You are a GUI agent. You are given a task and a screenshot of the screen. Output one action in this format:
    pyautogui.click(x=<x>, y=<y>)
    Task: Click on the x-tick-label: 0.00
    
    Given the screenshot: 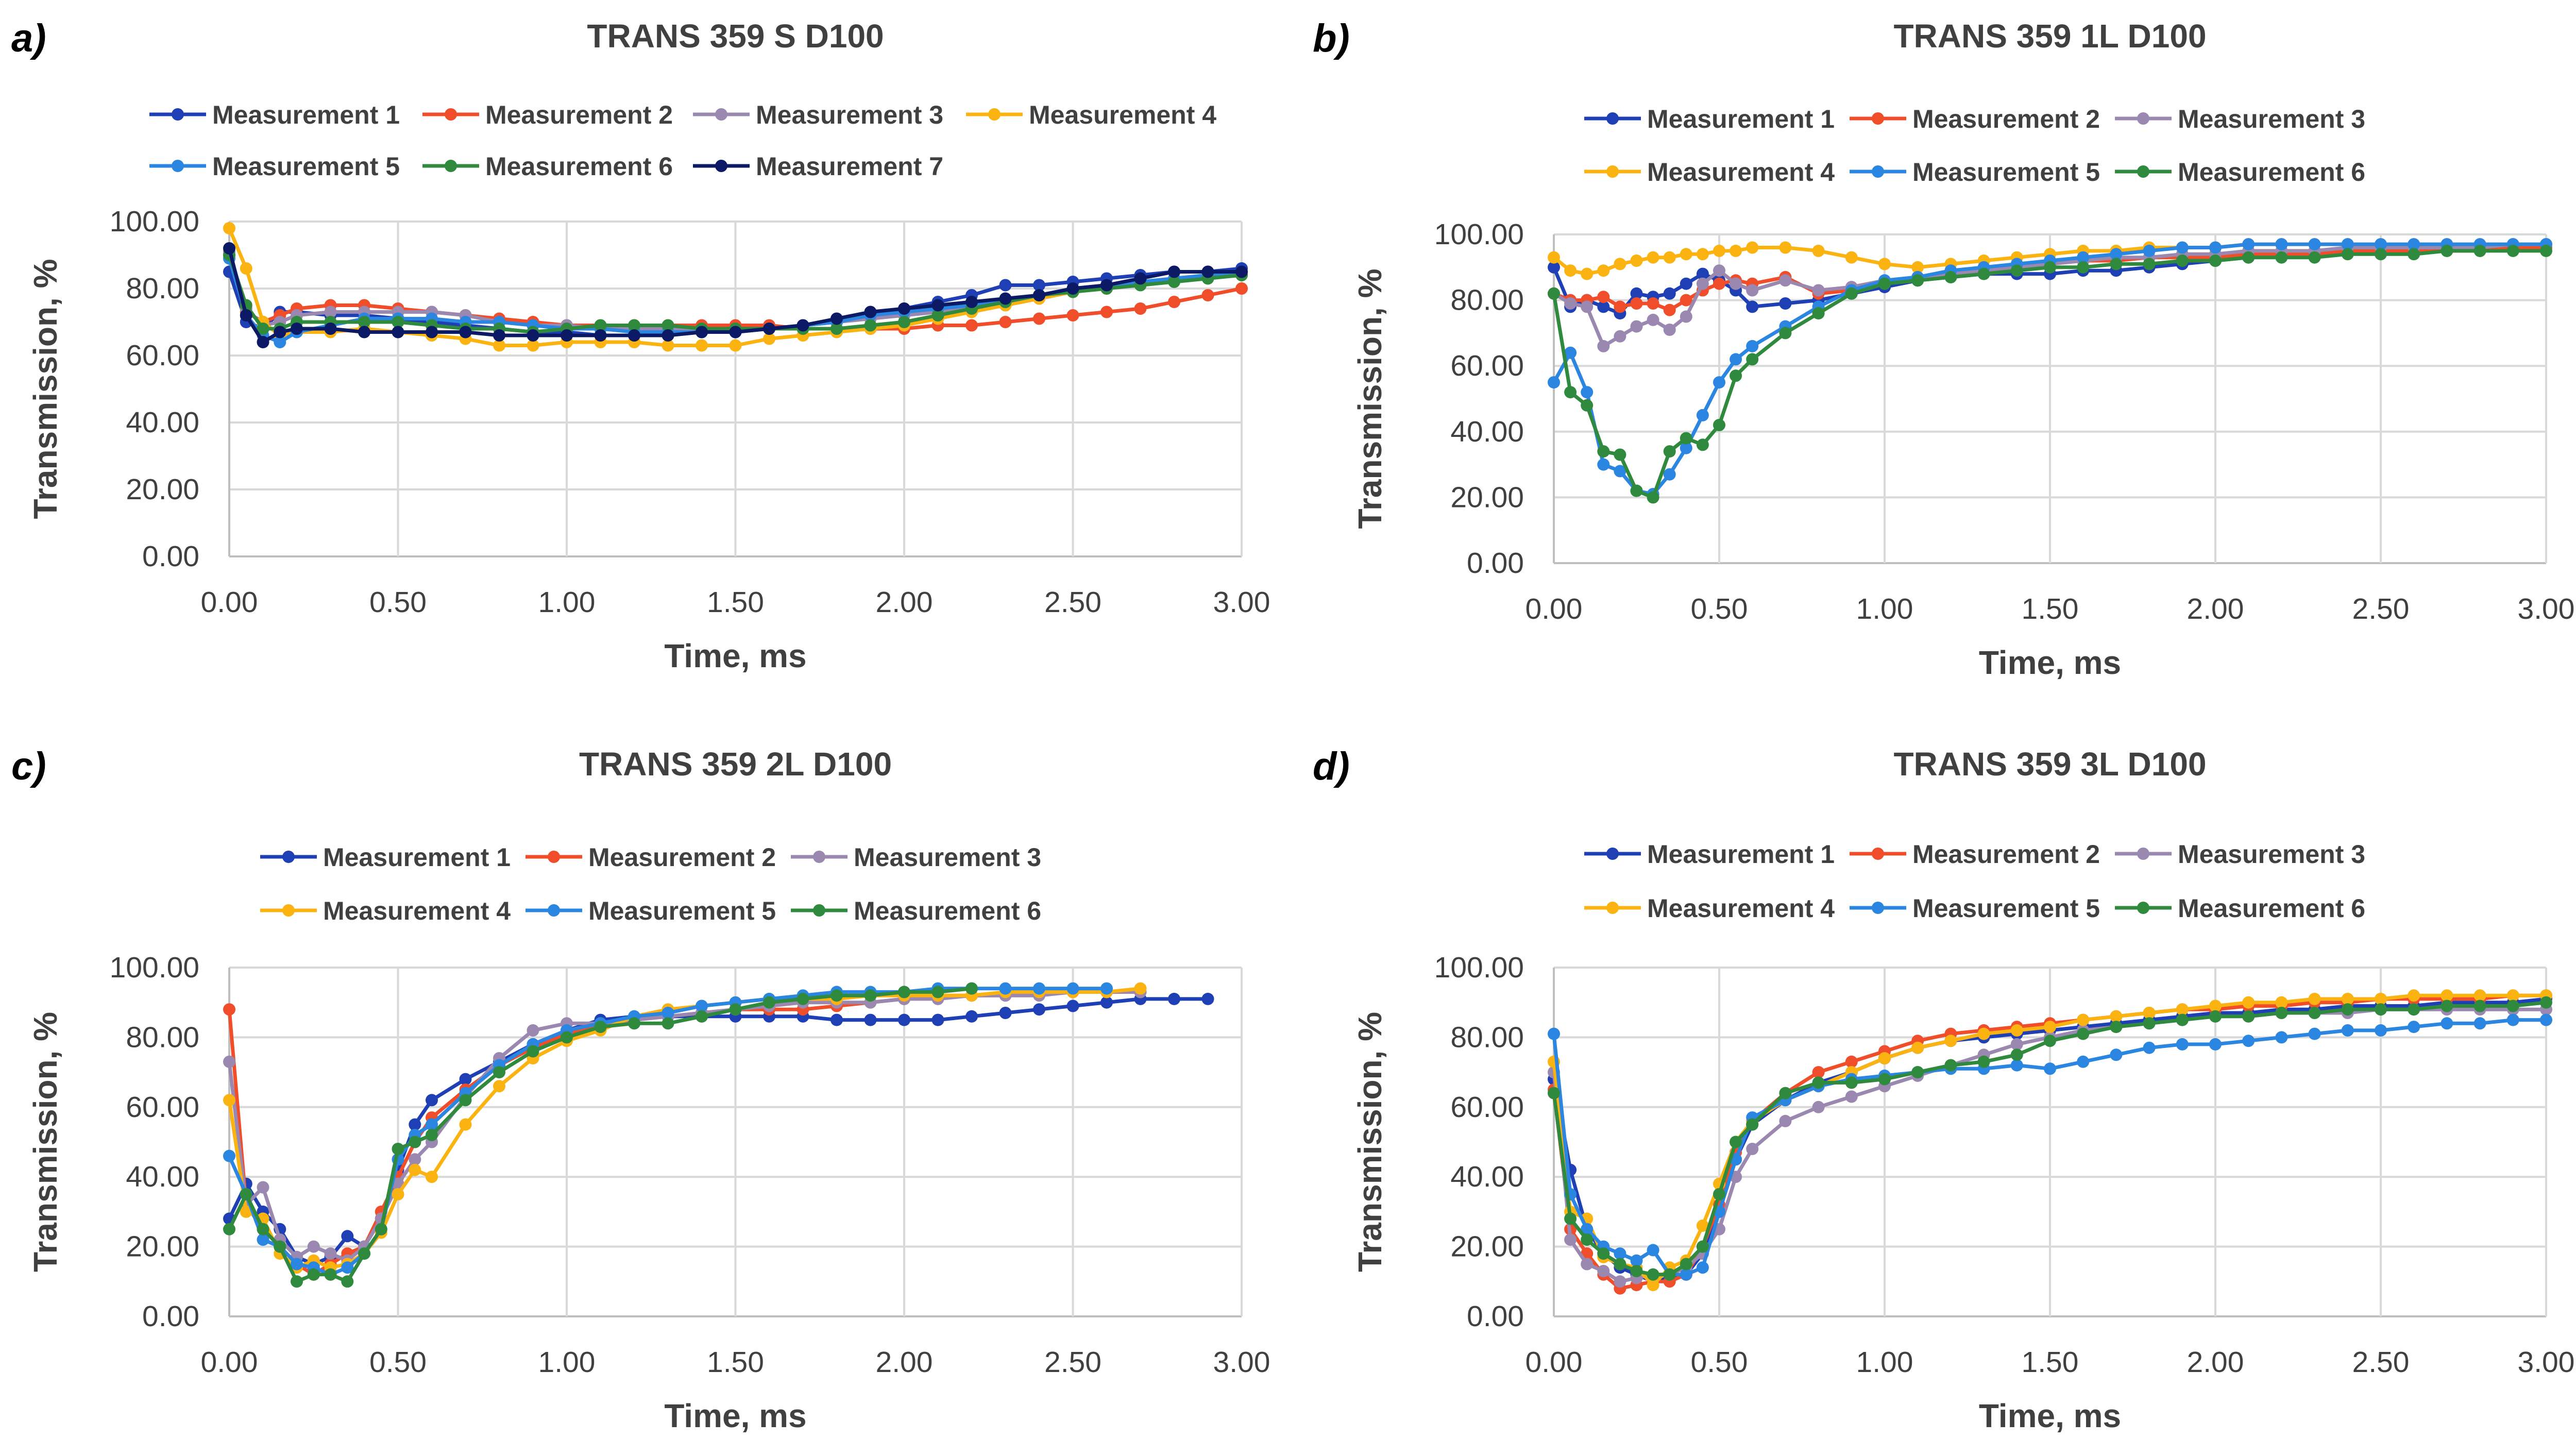 What is the action you would take?
    pyautogui.click(x=1555, y=1363)
    